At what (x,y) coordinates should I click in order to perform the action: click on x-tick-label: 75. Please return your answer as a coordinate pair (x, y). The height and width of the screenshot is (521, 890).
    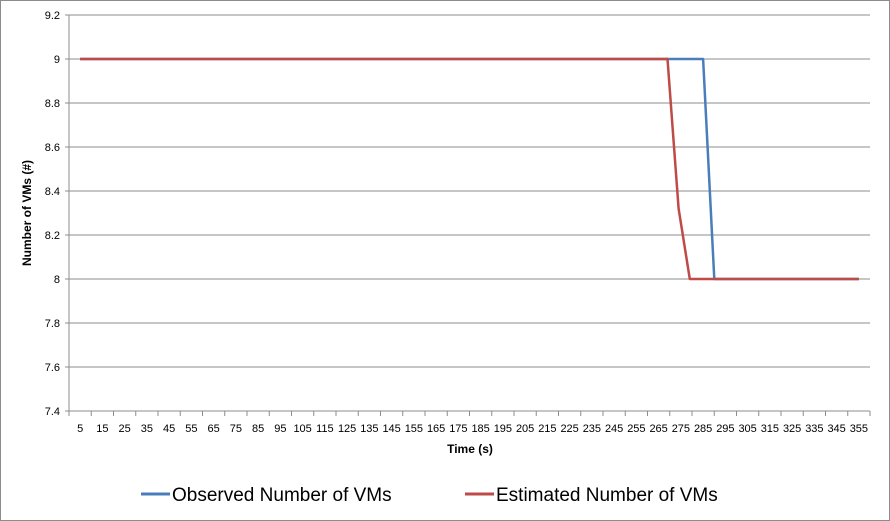
    Looking at the image, I should click on (236, 429).